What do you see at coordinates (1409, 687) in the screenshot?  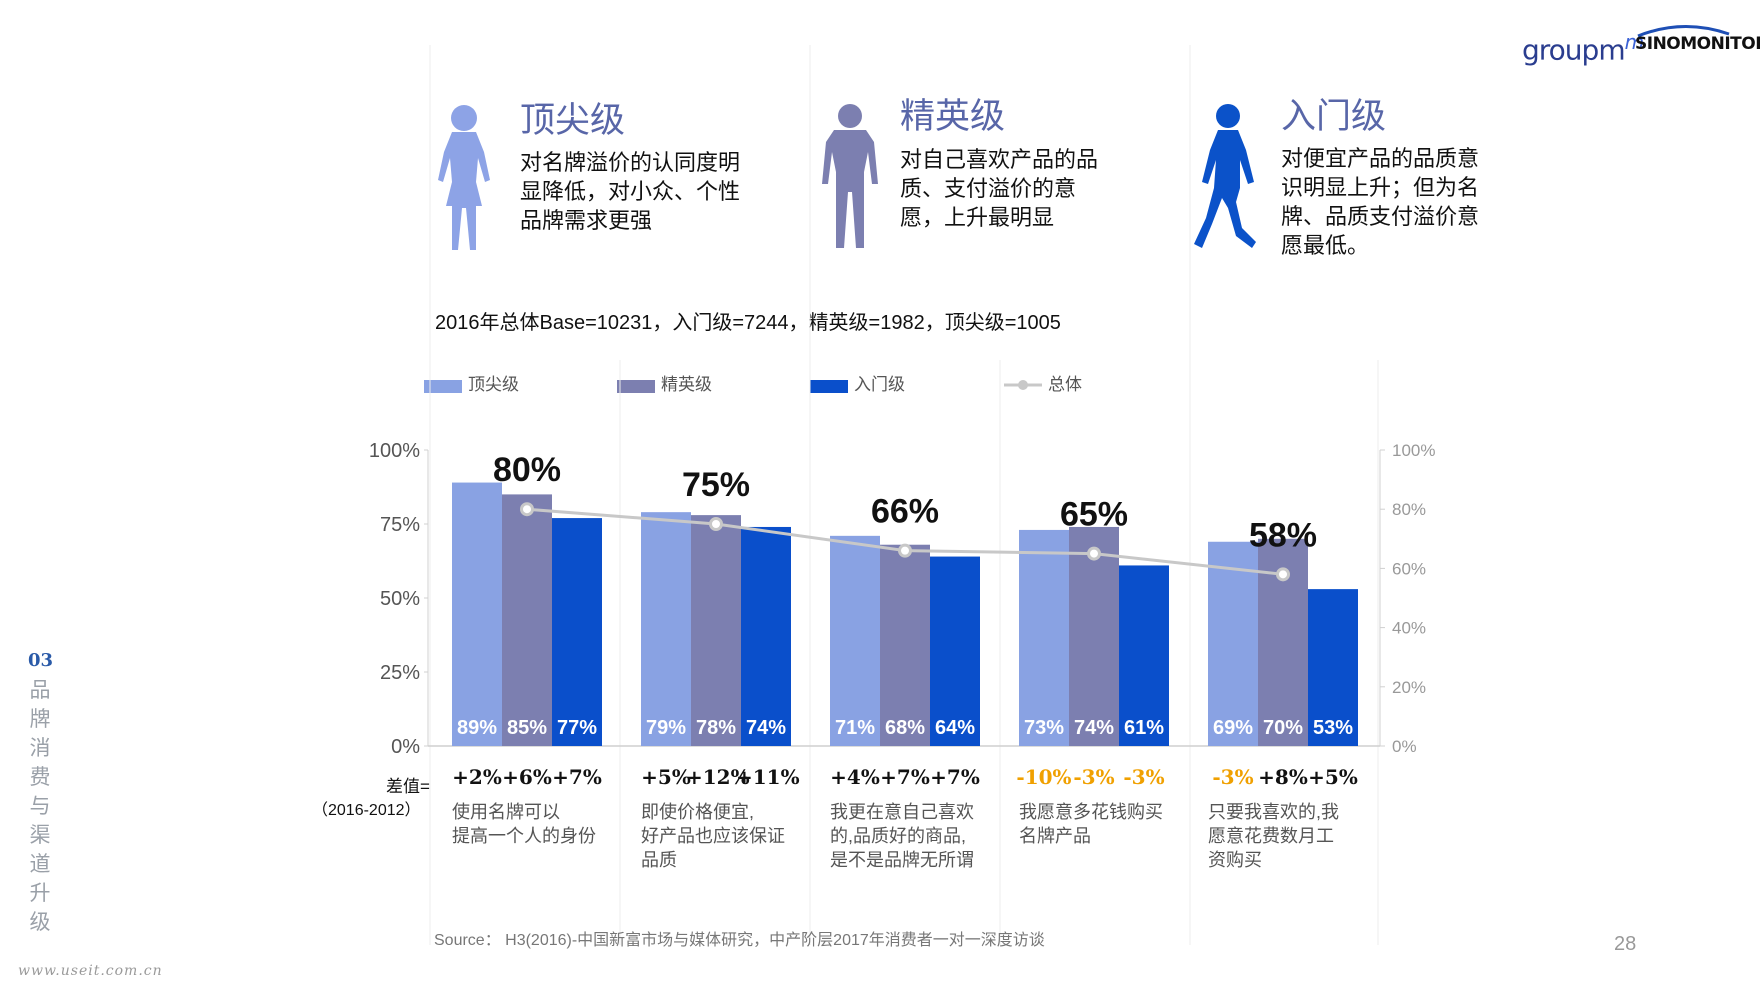 I see `right-axis-tick-label: 20%` at bounding box center [1409, 687].